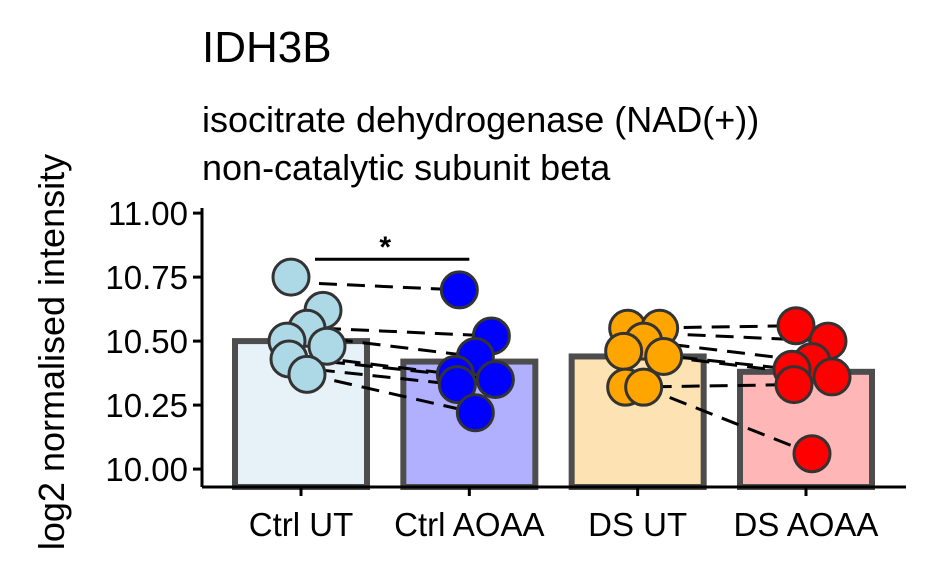 The width and height of the screenshot is (930, 570). I want to click on y-tick-label-3: 10.75, so click(146, 277).